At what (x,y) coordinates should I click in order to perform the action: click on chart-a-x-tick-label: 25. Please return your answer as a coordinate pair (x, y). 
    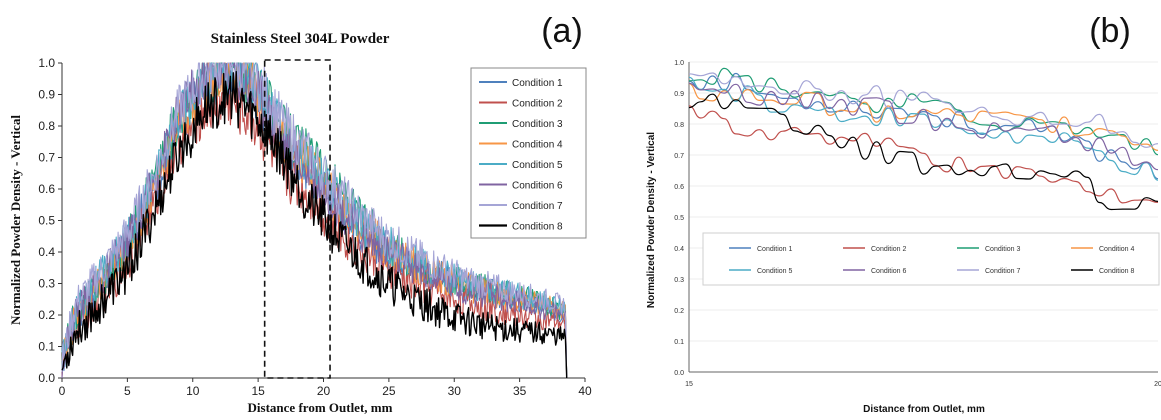
    Looking at the image, I should click on (389, 391).